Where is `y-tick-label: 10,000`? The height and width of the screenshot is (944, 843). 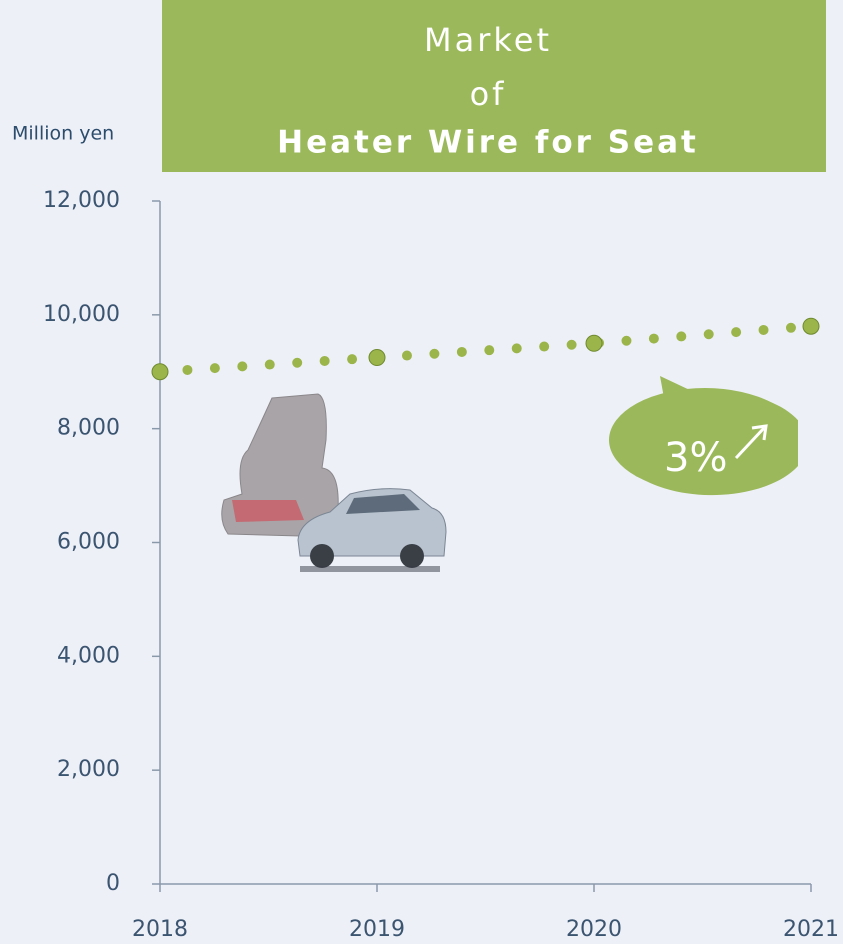 y-tick-label: 10,000 is located at coordinates (81, 314).